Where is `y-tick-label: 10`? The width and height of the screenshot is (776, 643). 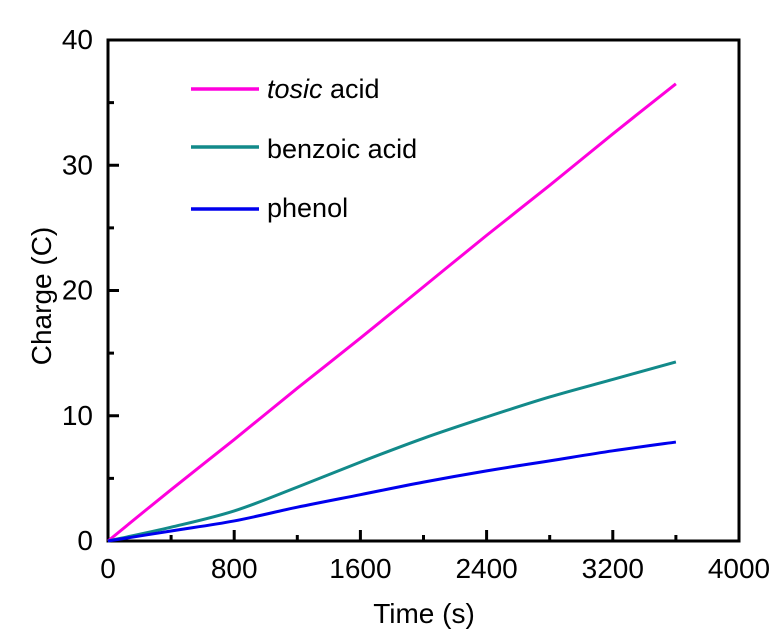 y-tick-label: 10 is located at coordinates (77, 415).